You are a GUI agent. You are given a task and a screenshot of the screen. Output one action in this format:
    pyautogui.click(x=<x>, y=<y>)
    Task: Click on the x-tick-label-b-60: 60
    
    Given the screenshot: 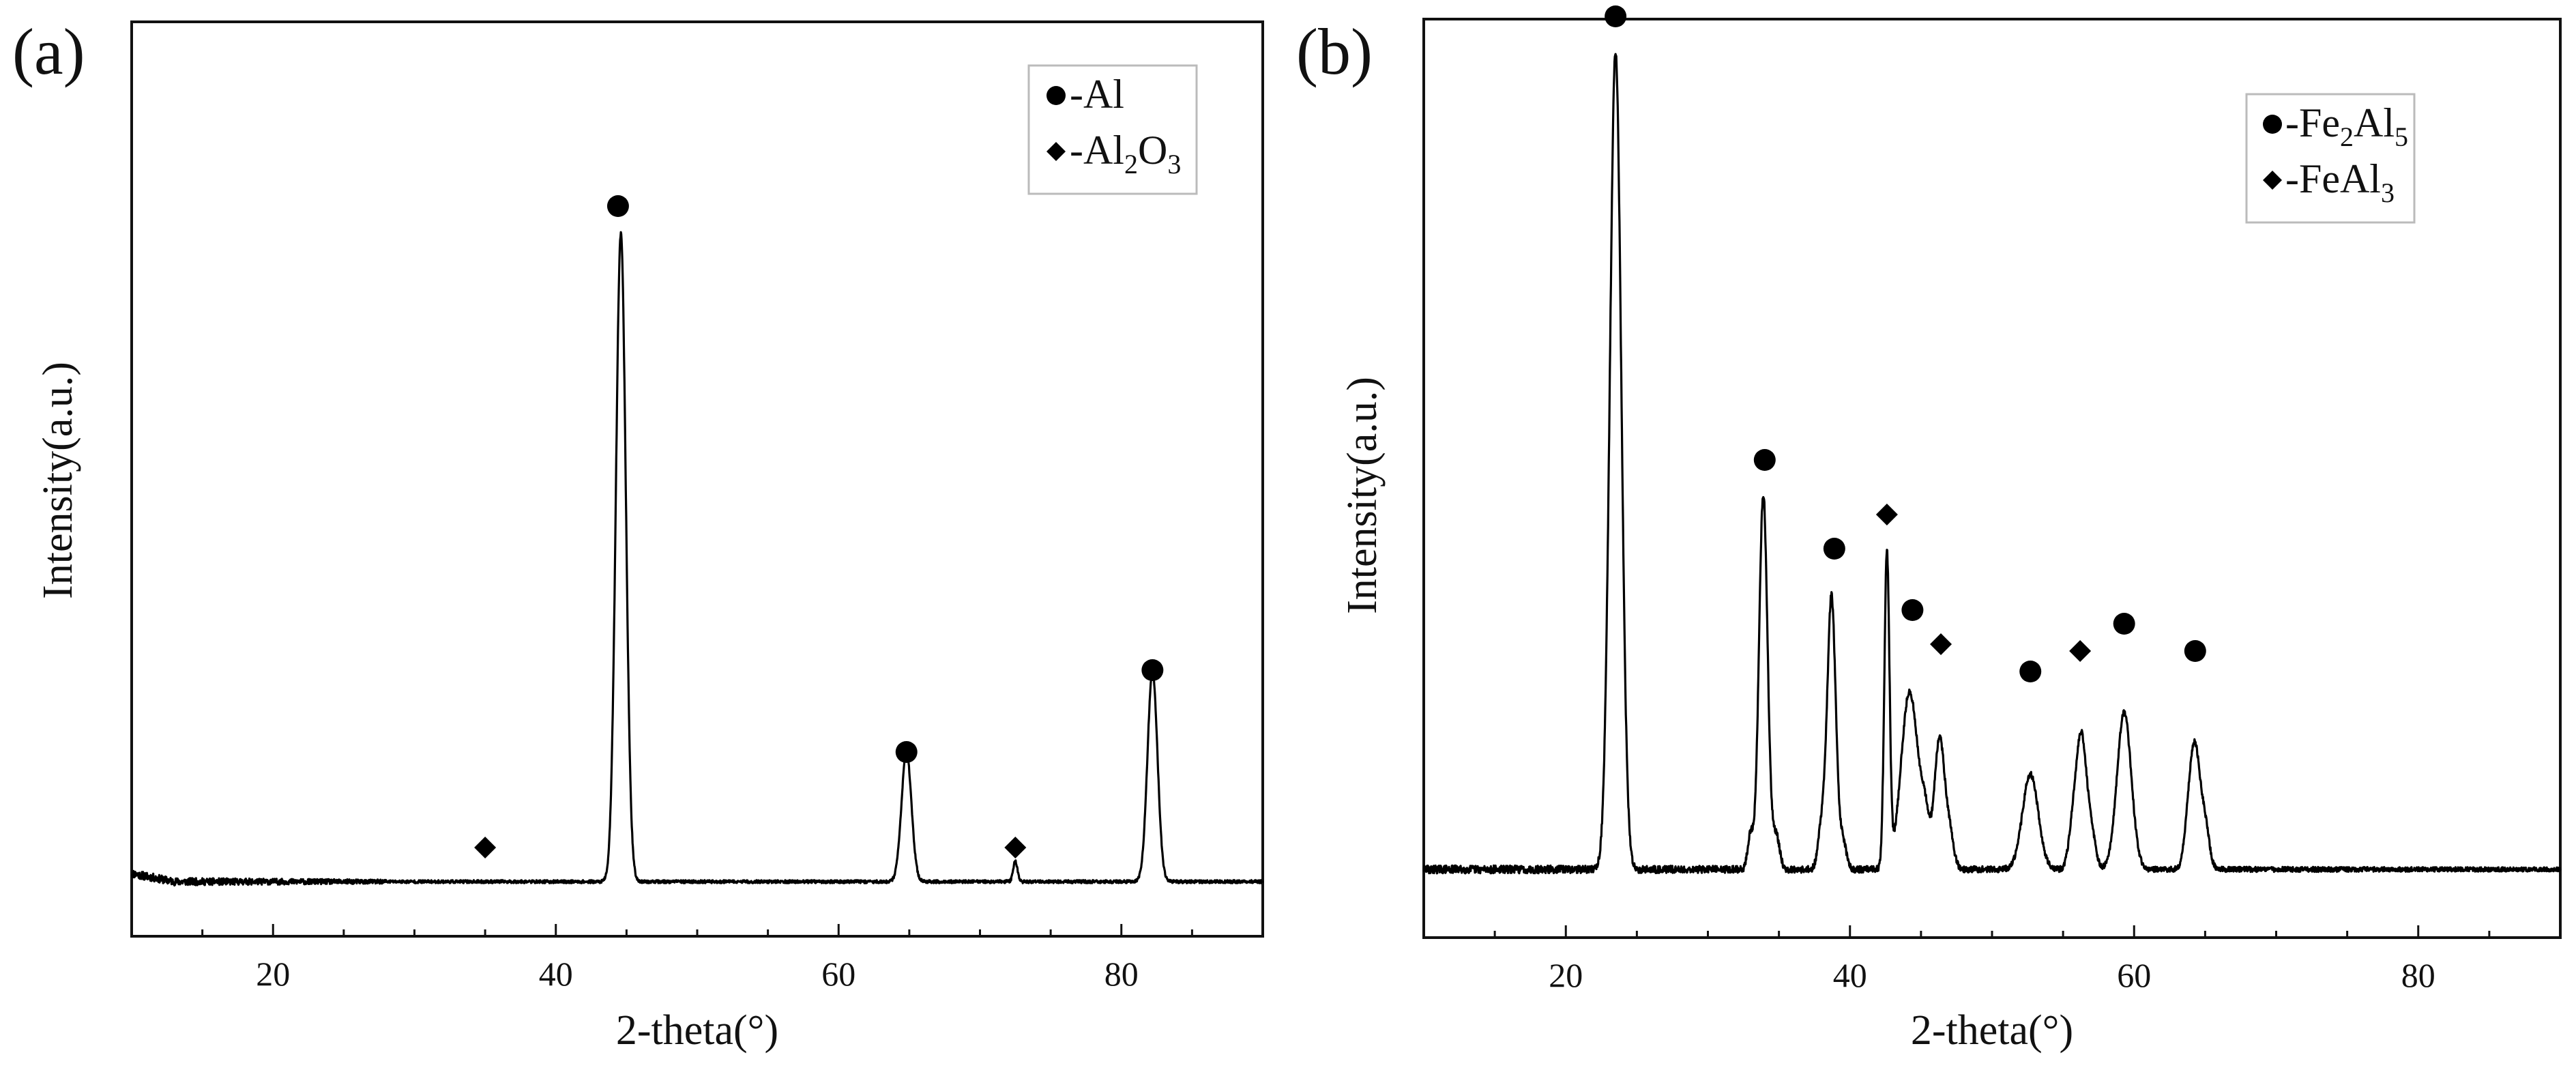 What is the action you would take?
    pyautogui.click(x=2134, y=975)
    